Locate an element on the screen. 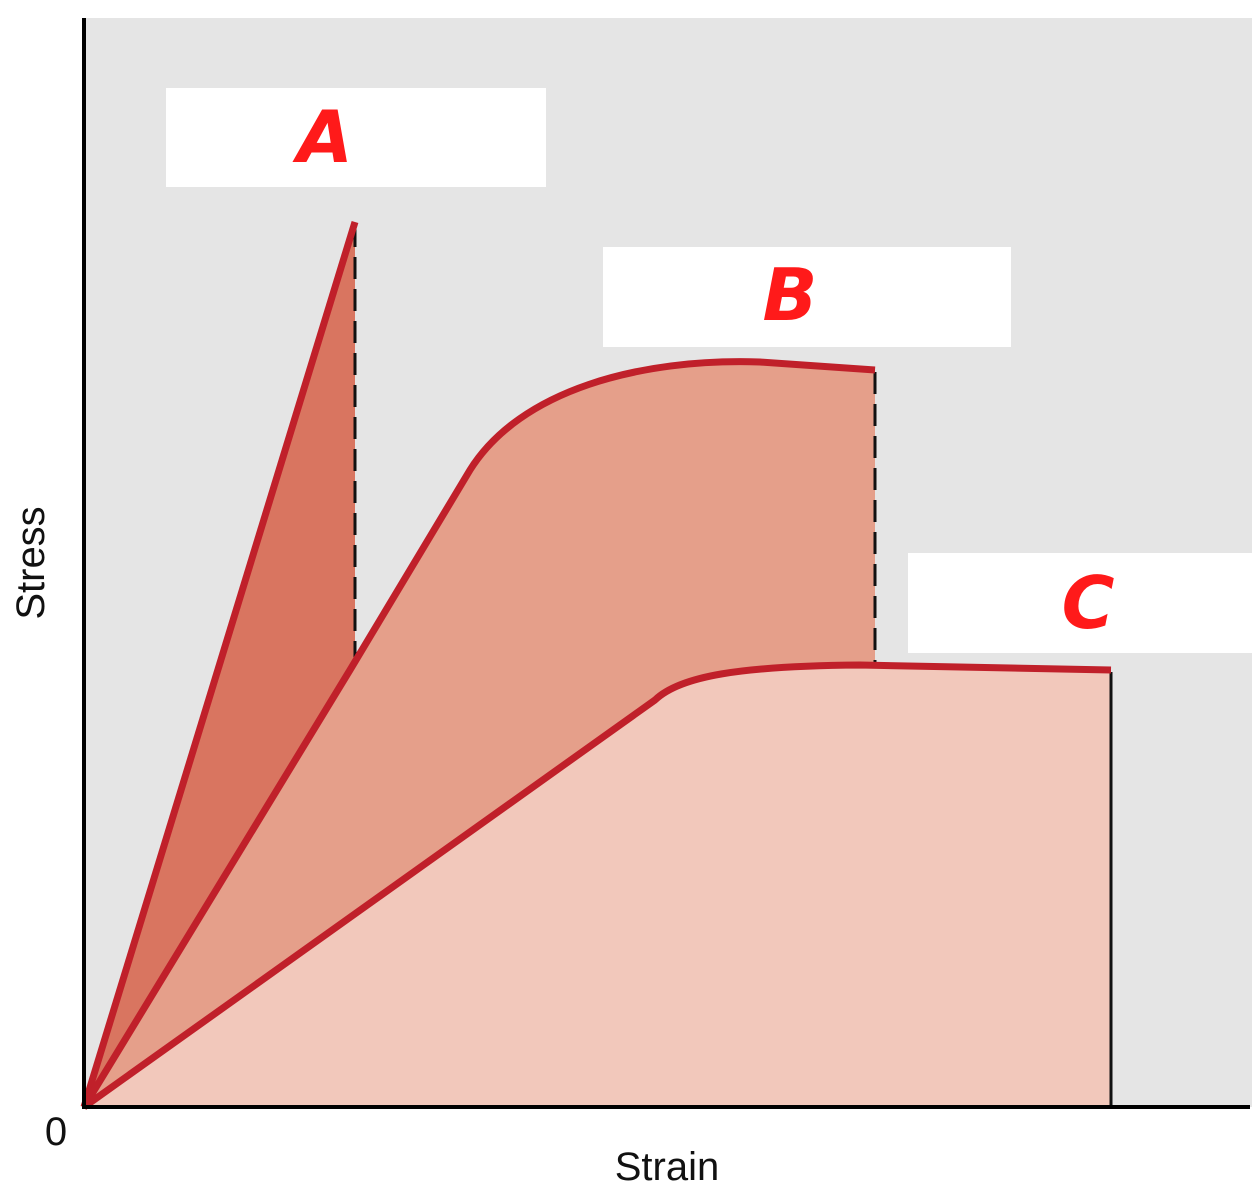  label-box-b is located at coordinates (807, 297).